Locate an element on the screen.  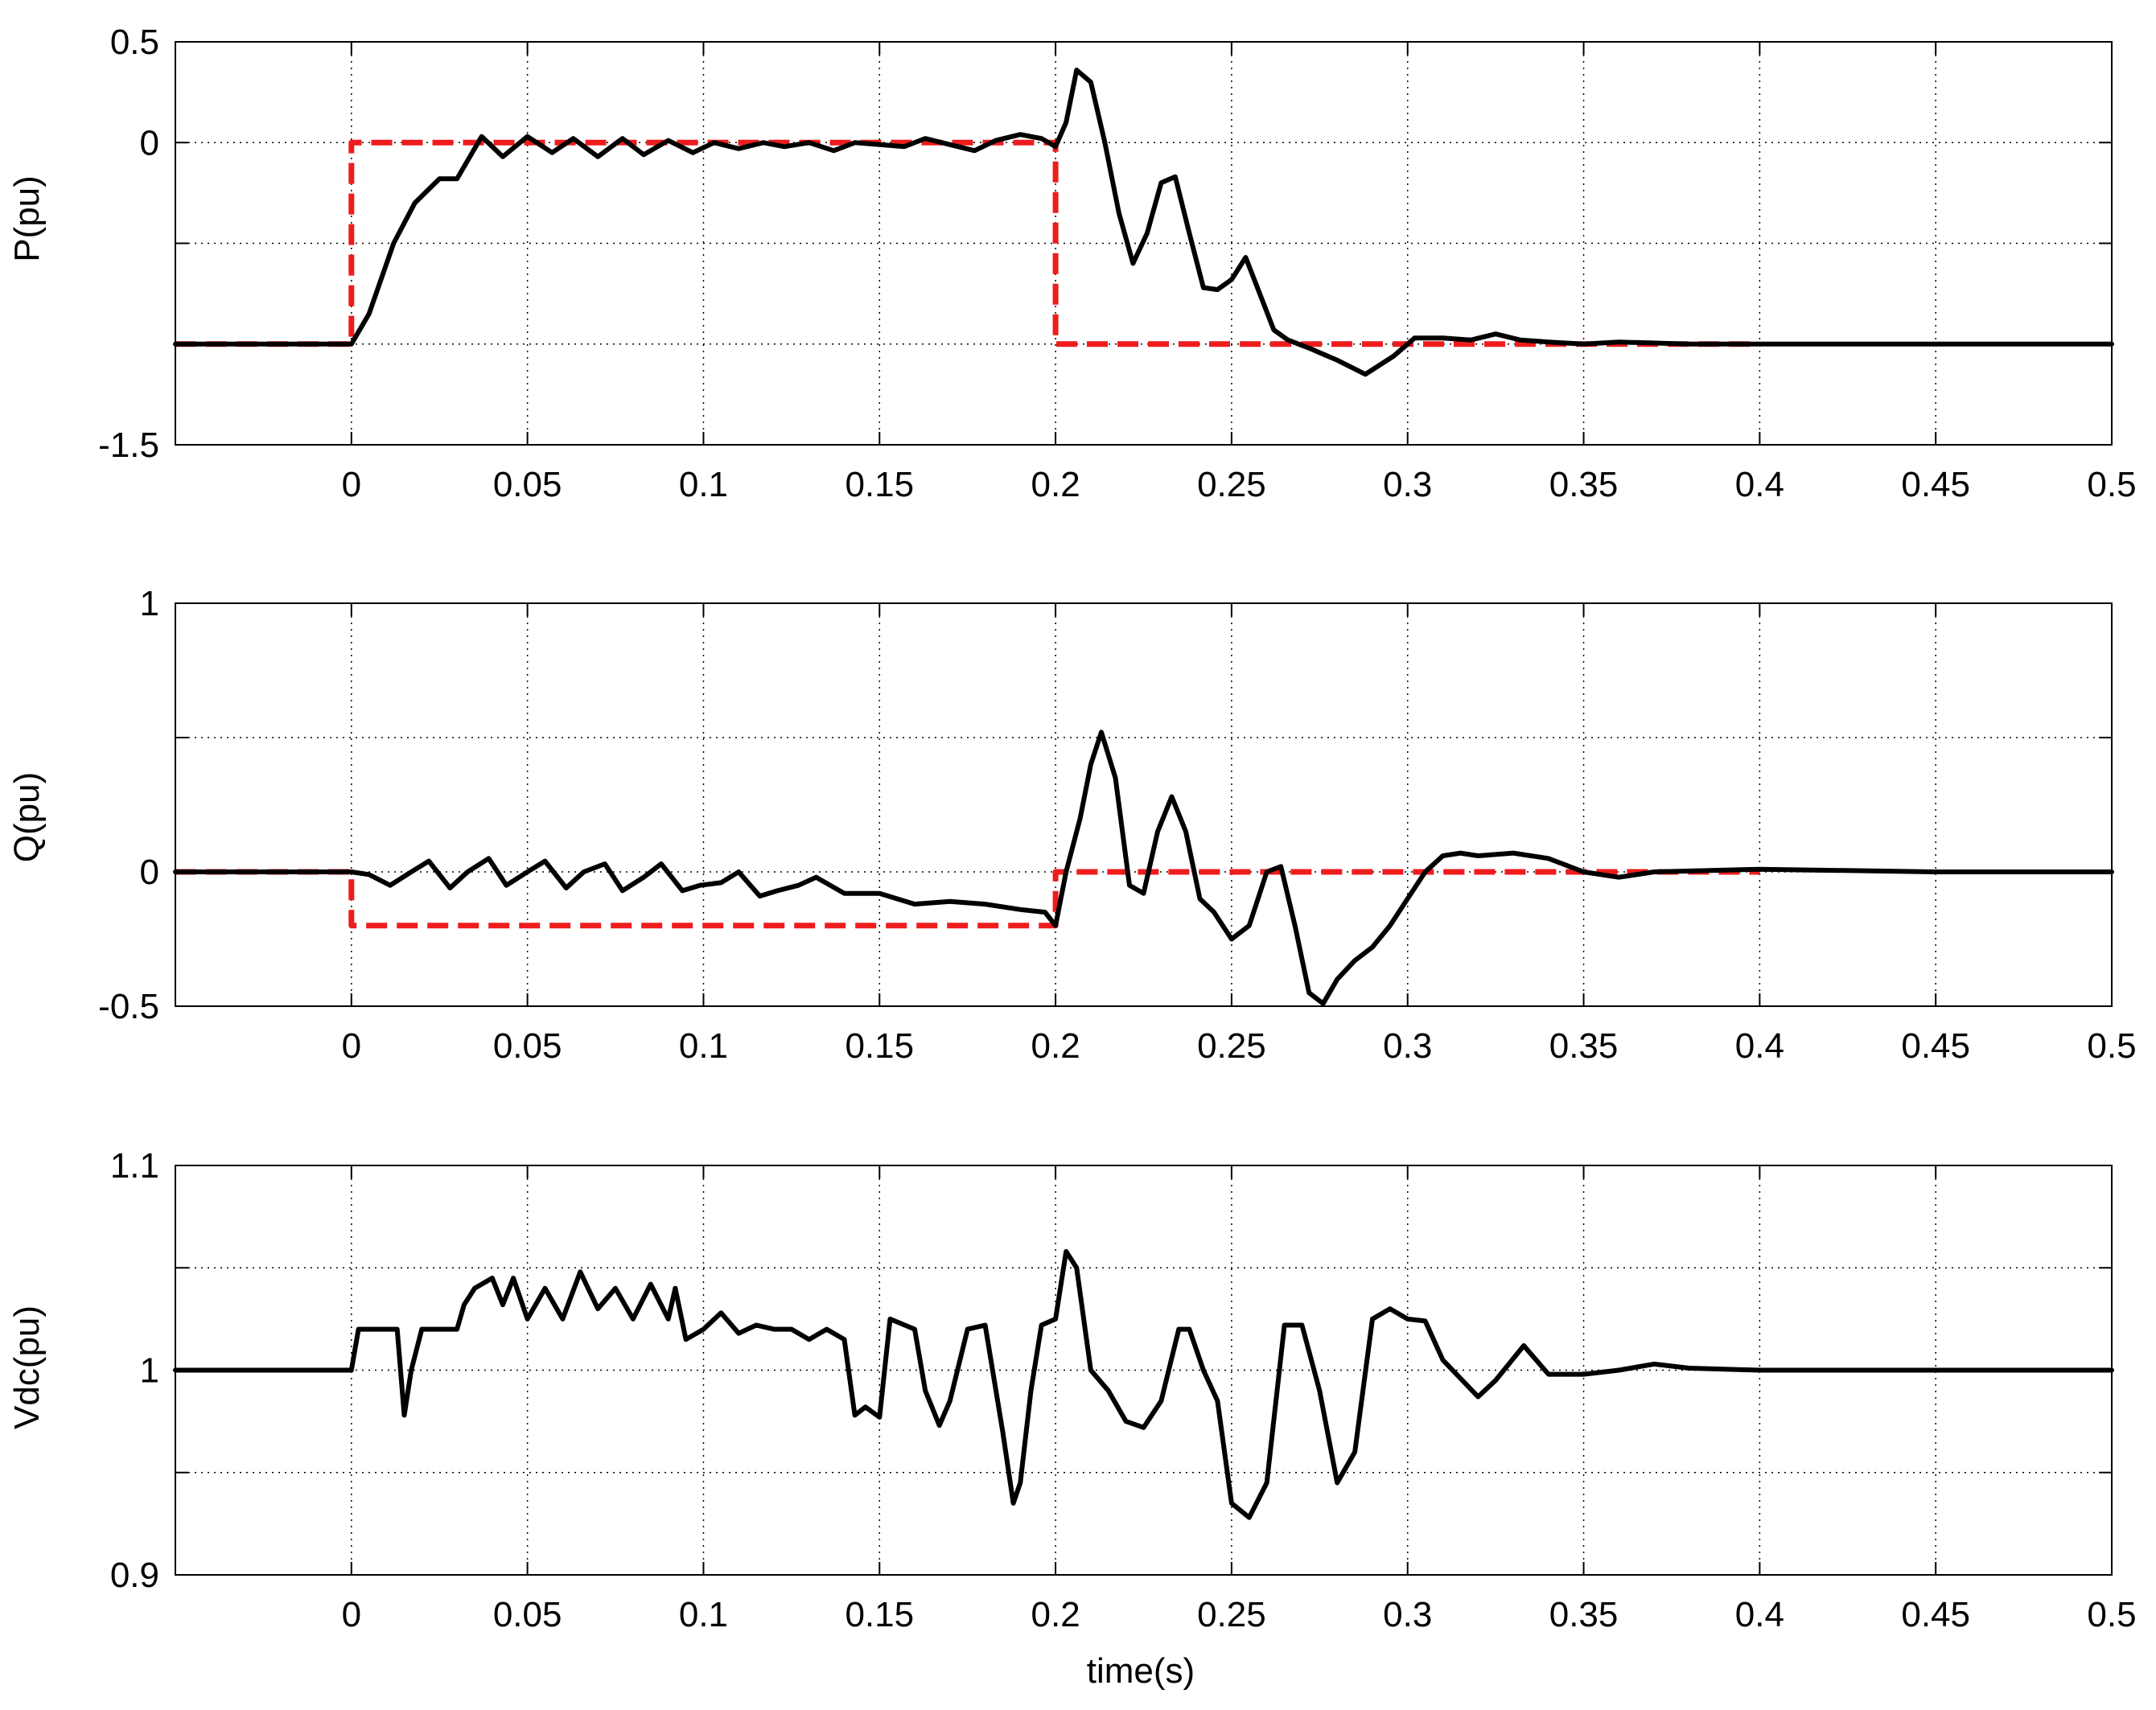
power-x-tick-label: 0.05 is located at coordinates (527, 485).